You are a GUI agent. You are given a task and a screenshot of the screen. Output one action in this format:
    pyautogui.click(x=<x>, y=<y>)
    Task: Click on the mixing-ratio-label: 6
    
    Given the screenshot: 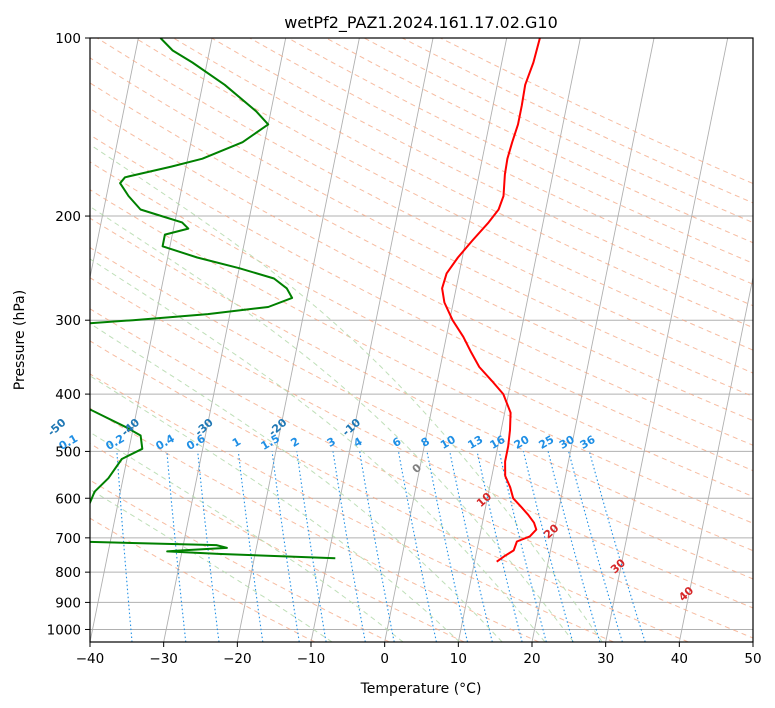 What is the action you would take?
    pyautogui.click(x=396, y=442)
    